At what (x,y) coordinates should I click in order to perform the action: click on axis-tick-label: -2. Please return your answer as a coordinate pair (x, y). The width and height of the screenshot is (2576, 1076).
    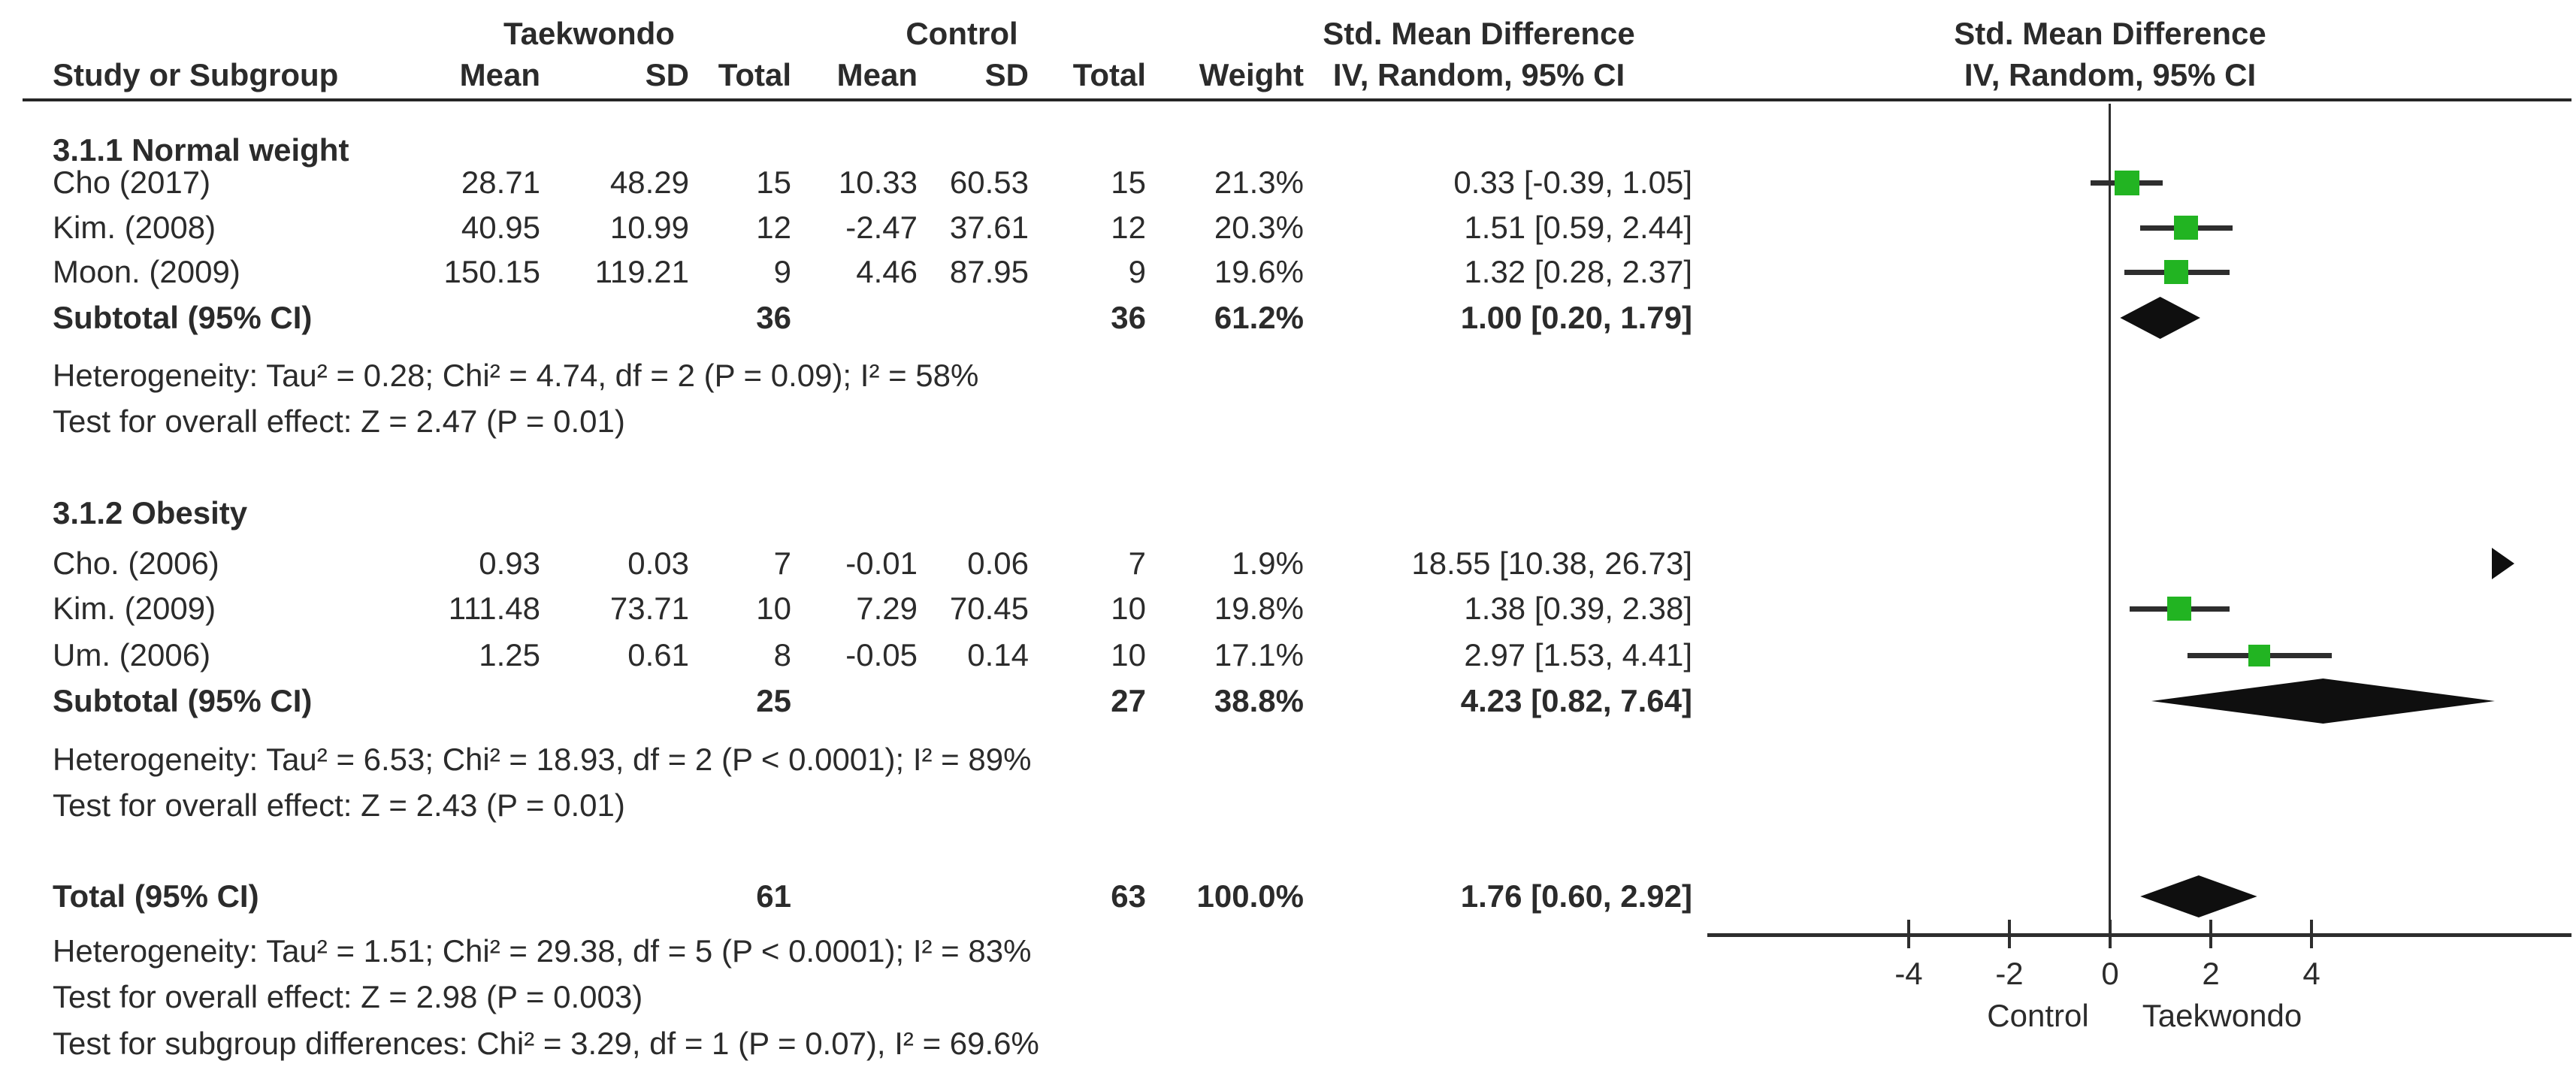
    Looking at the image, I should click on (2010, 974).